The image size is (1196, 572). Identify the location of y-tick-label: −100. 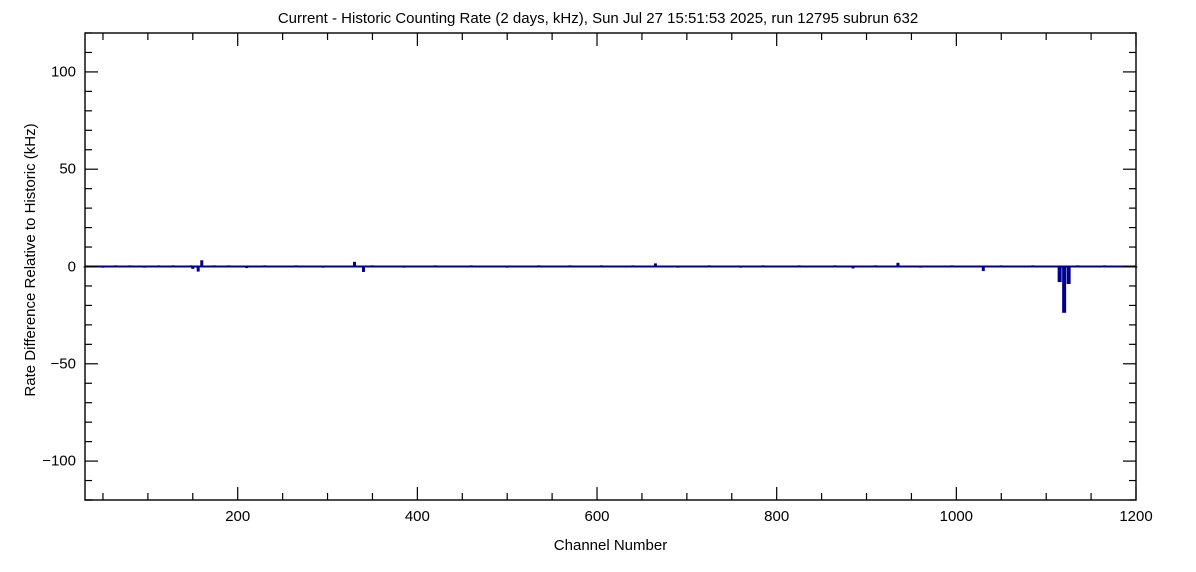
(59, 461).